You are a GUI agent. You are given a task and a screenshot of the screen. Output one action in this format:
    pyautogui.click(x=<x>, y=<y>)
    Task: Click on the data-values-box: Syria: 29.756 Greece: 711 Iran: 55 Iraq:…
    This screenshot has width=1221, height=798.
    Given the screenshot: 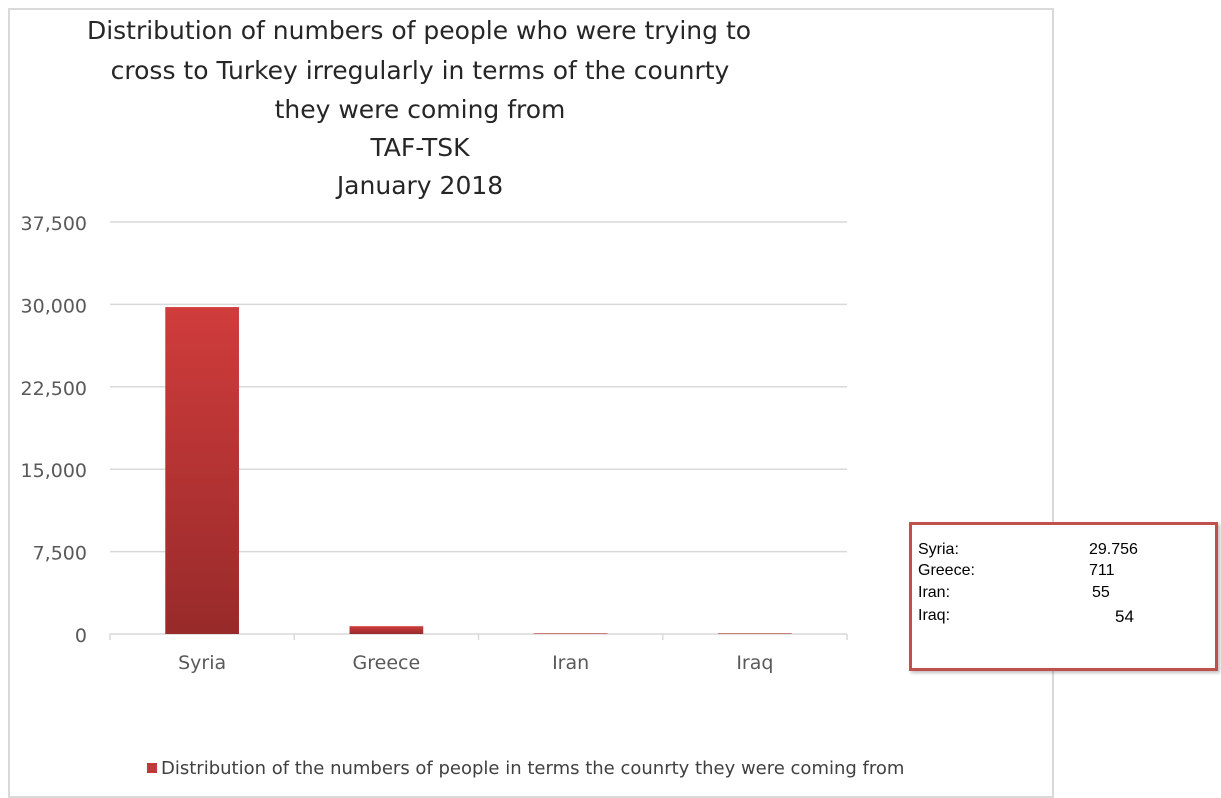 What is the action you would take?
    pyautogui.click(x=1063, y=596)
    